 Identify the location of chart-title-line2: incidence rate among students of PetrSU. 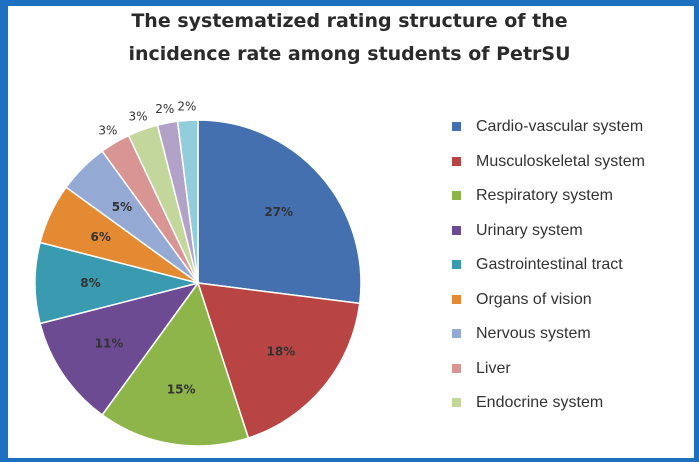
(349, 54).